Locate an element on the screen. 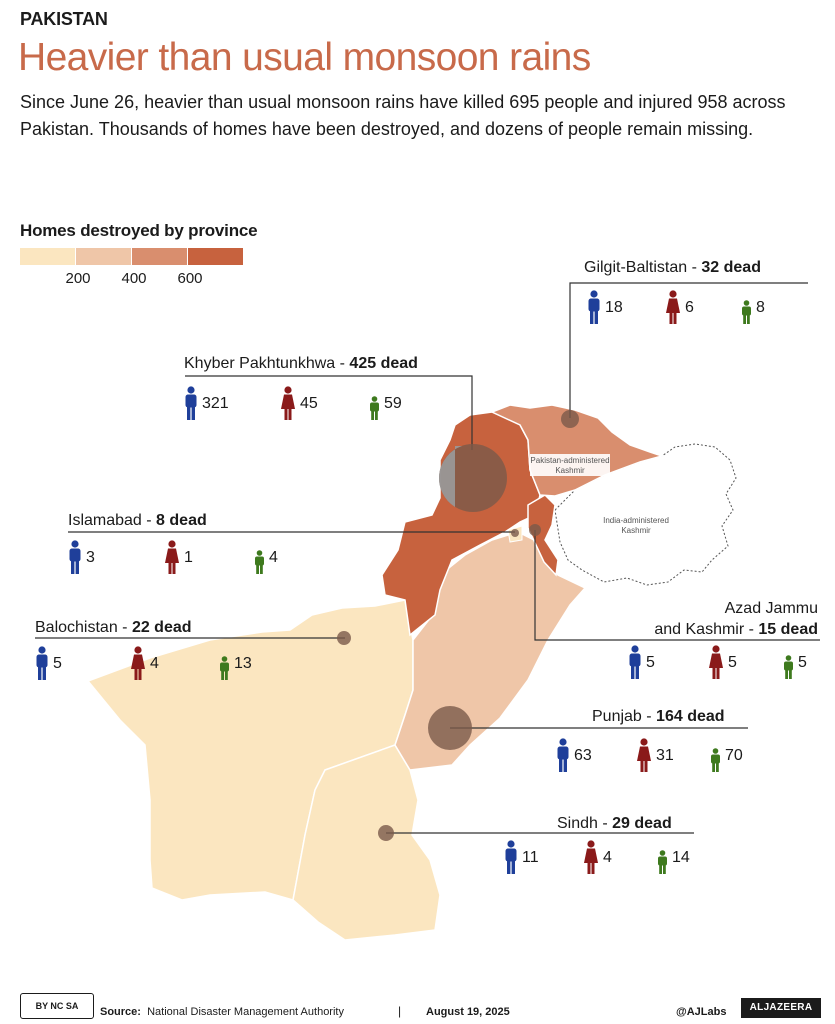  men-count: 3 is located at coordinates (90, 557).